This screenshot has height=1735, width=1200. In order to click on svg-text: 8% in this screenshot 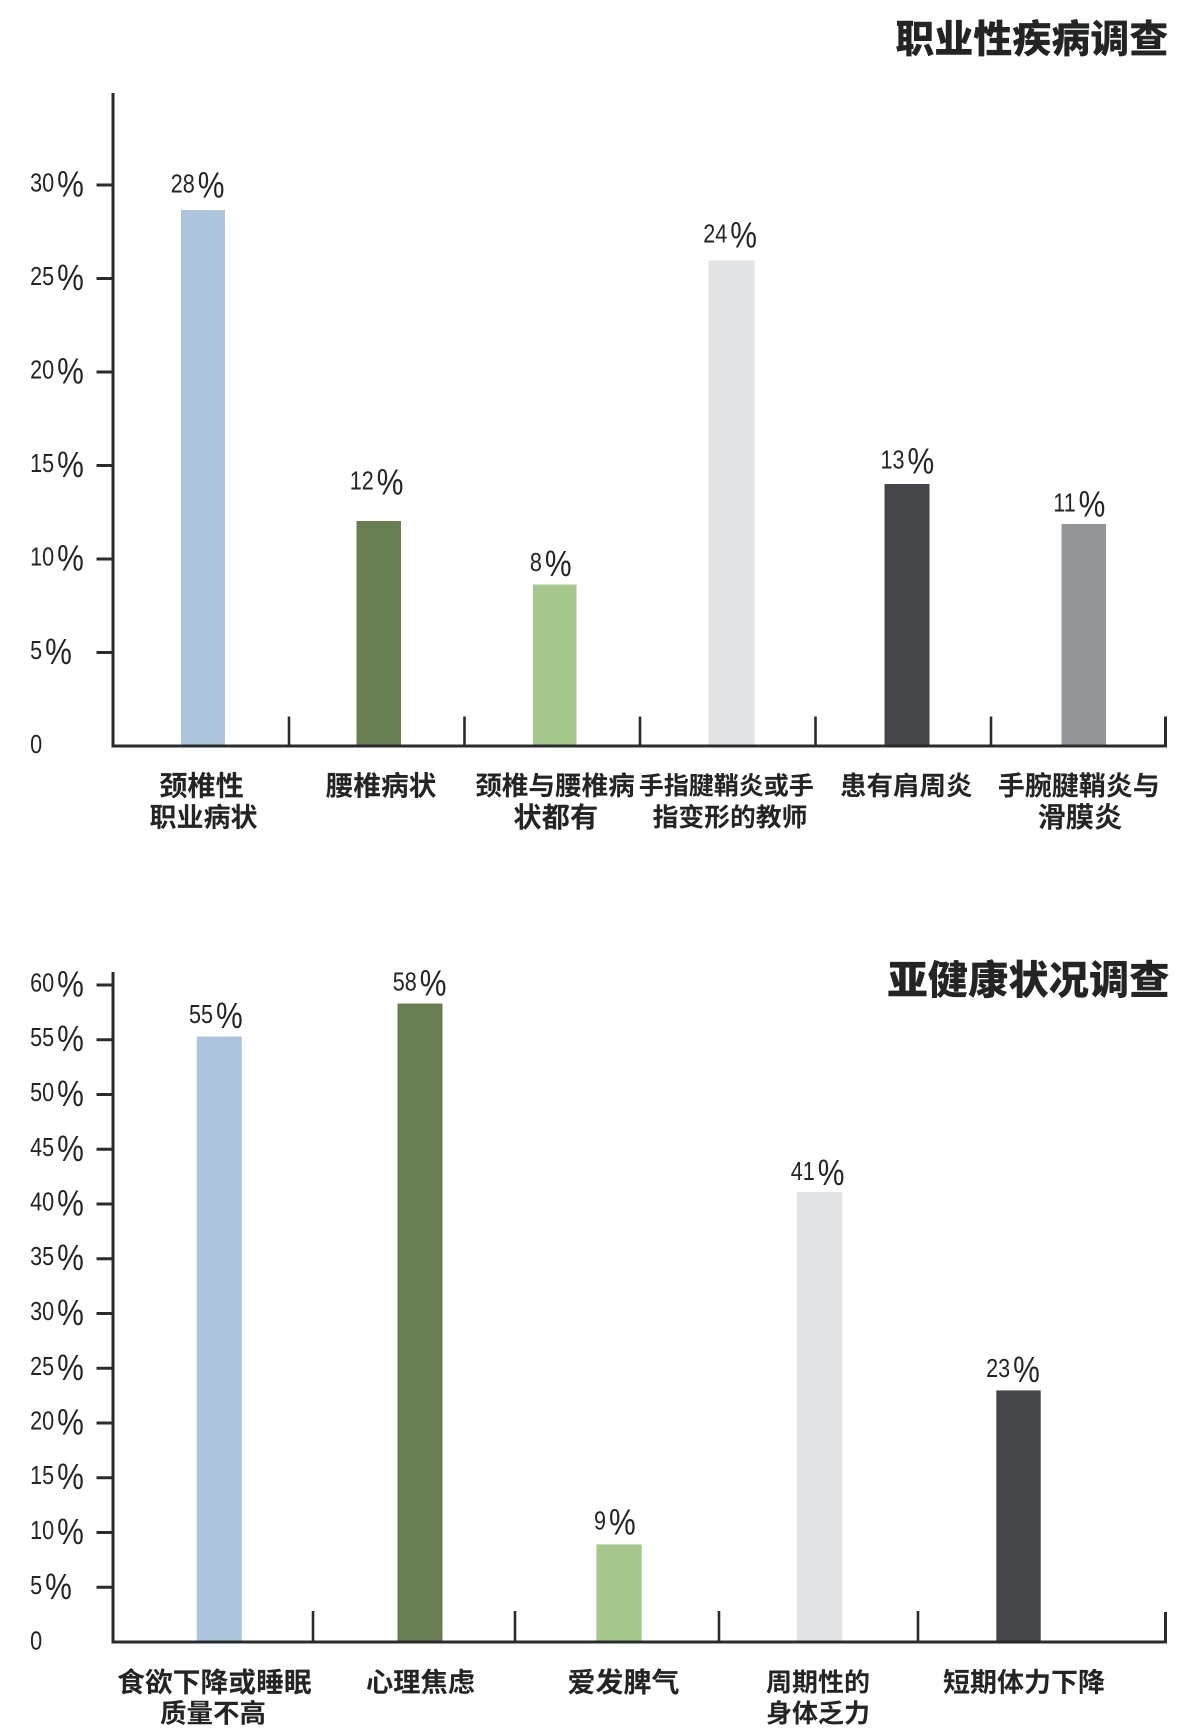, I will do `click(551, 564)`.